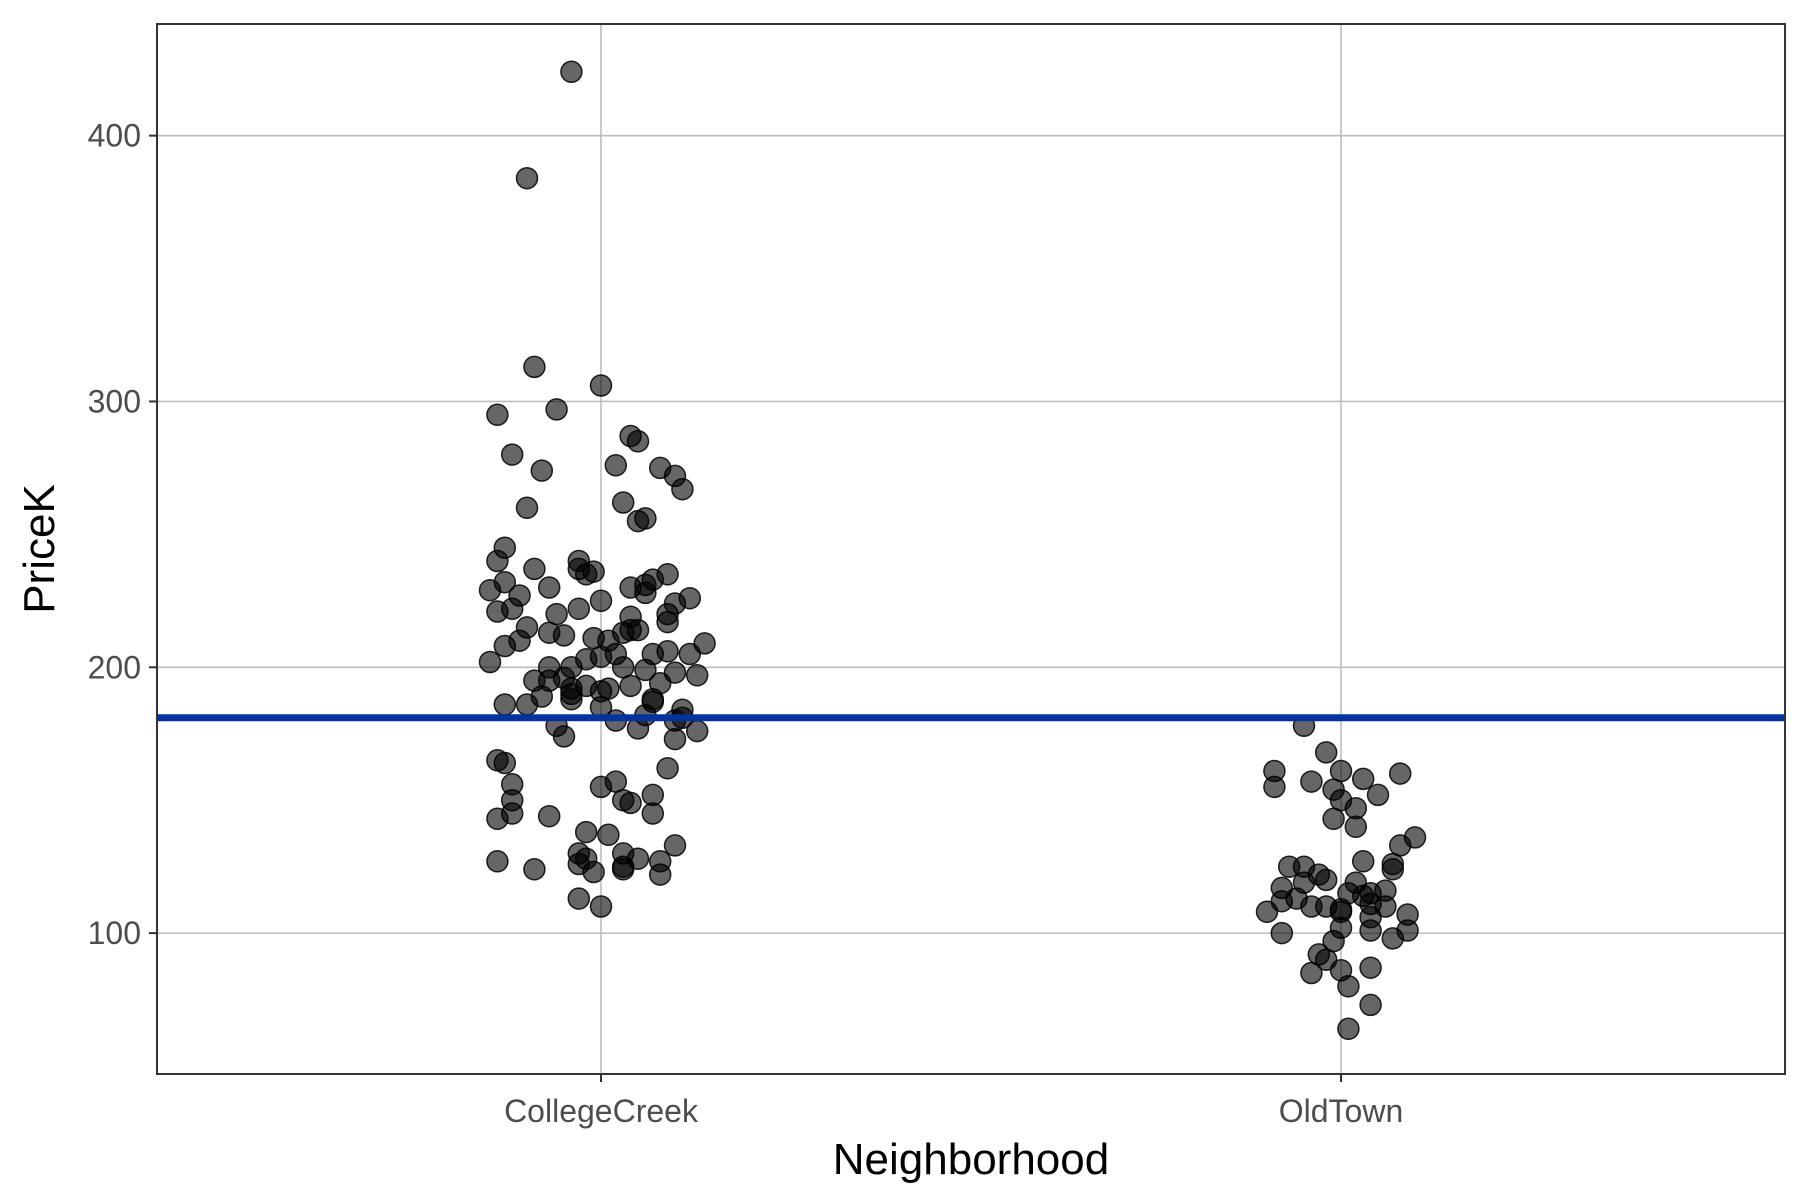  I want to click on y-axis-title: PriceK, so click(39, 549).